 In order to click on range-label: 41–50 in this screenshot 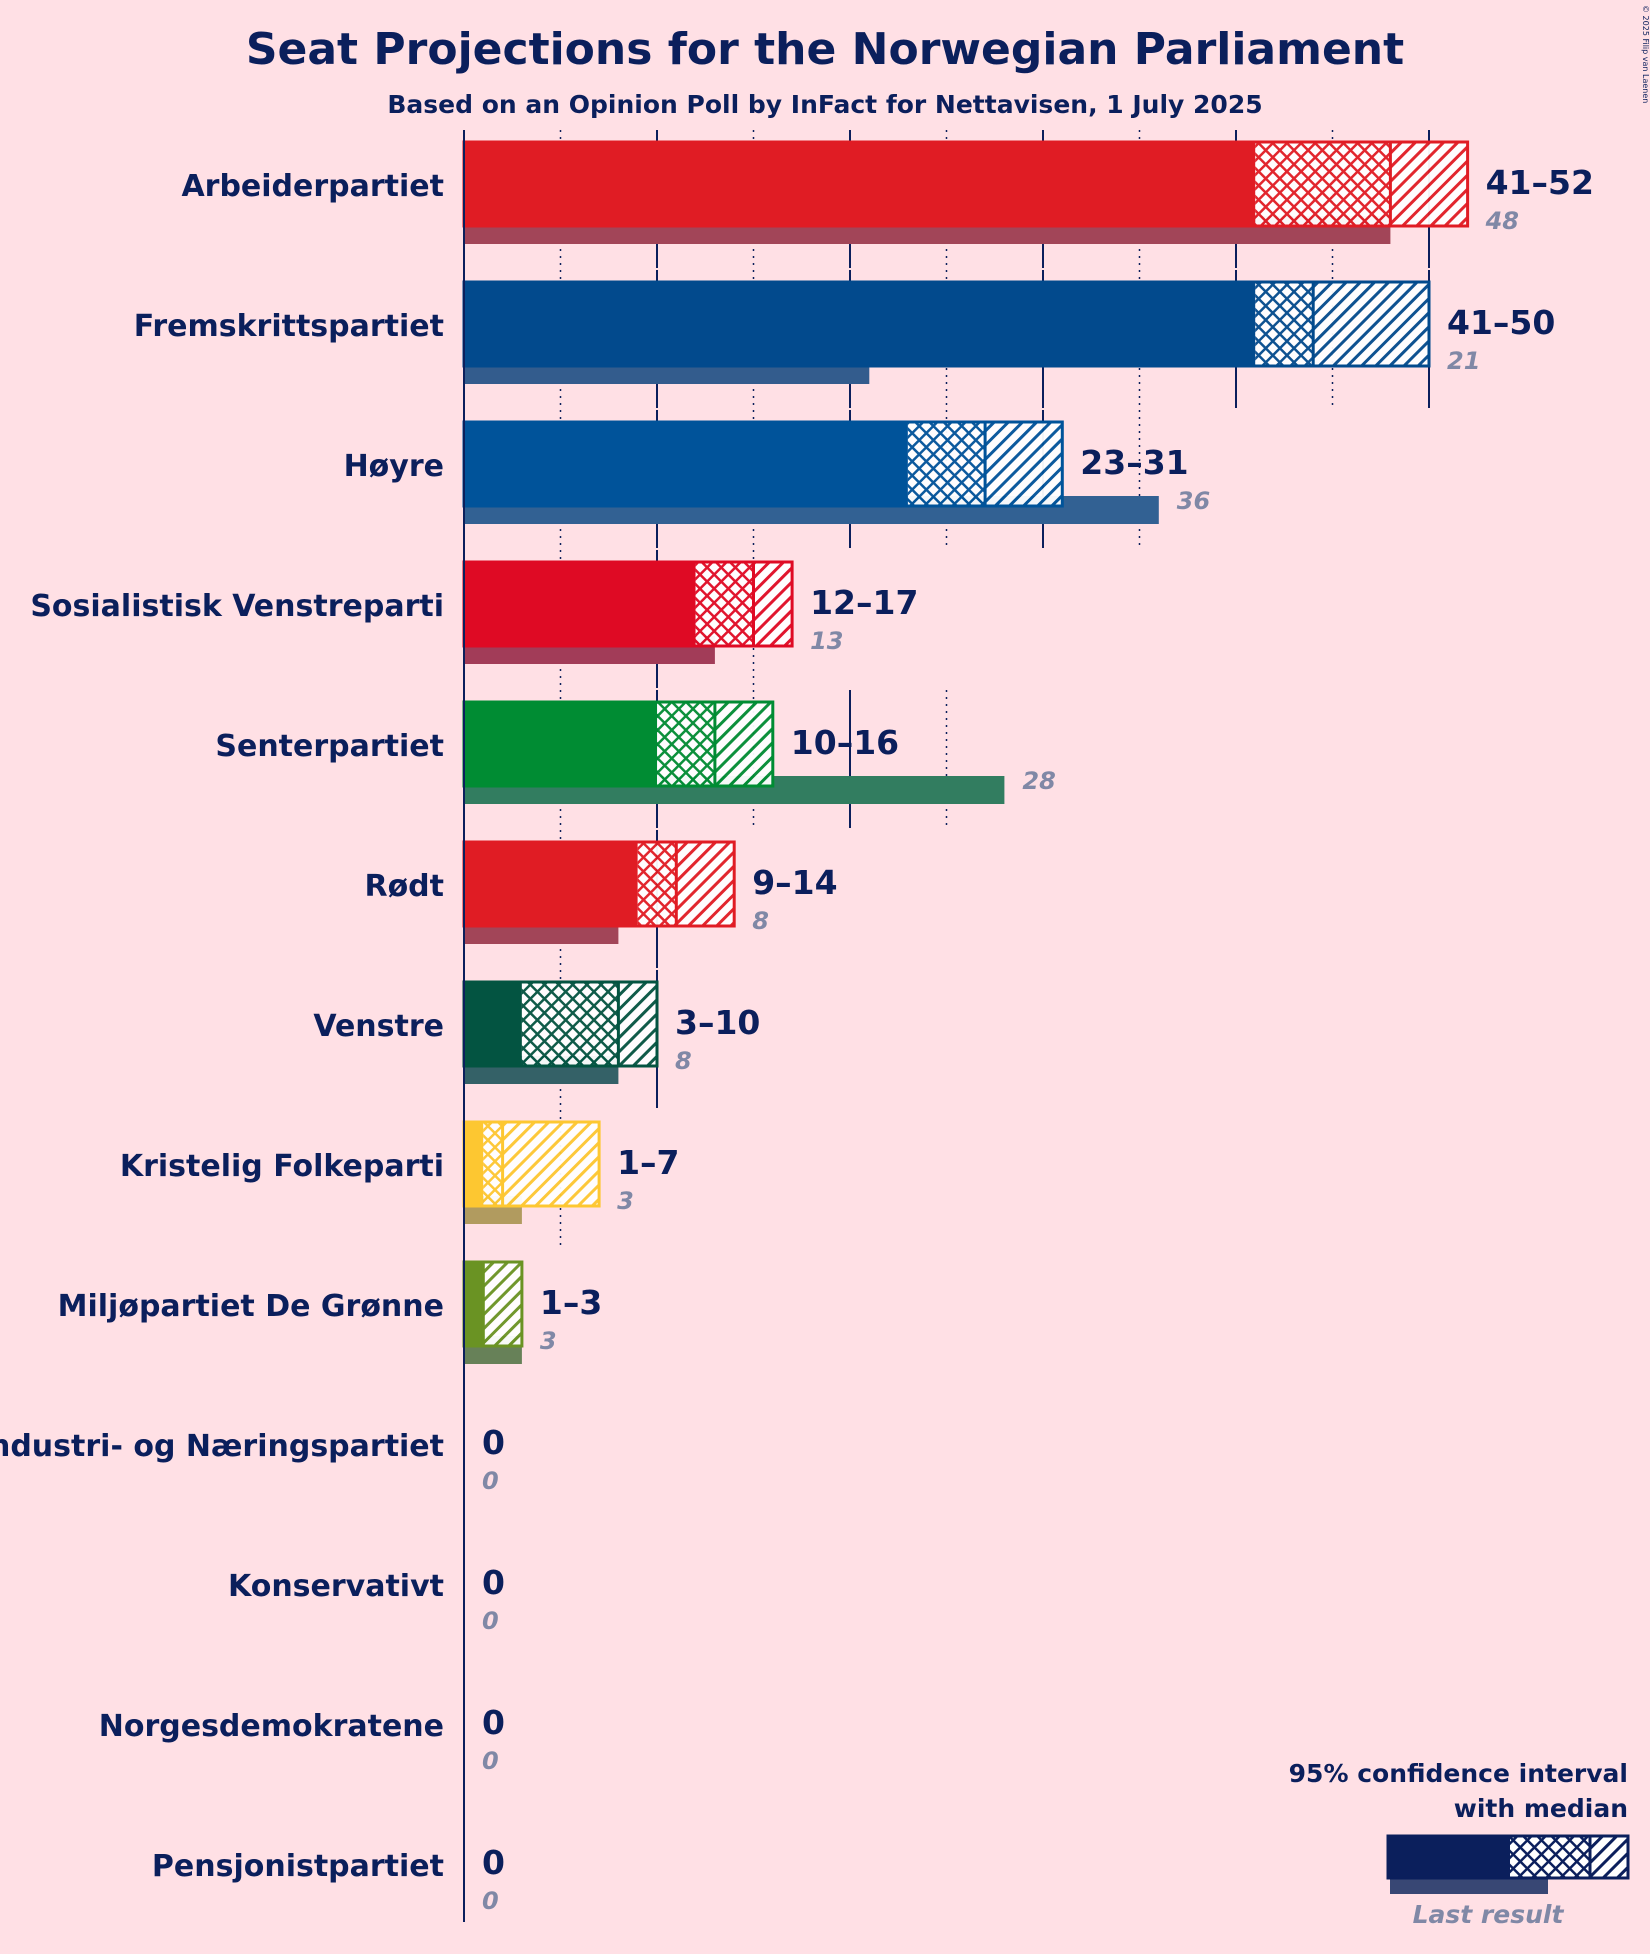, I will do `click(1501, 322)`.